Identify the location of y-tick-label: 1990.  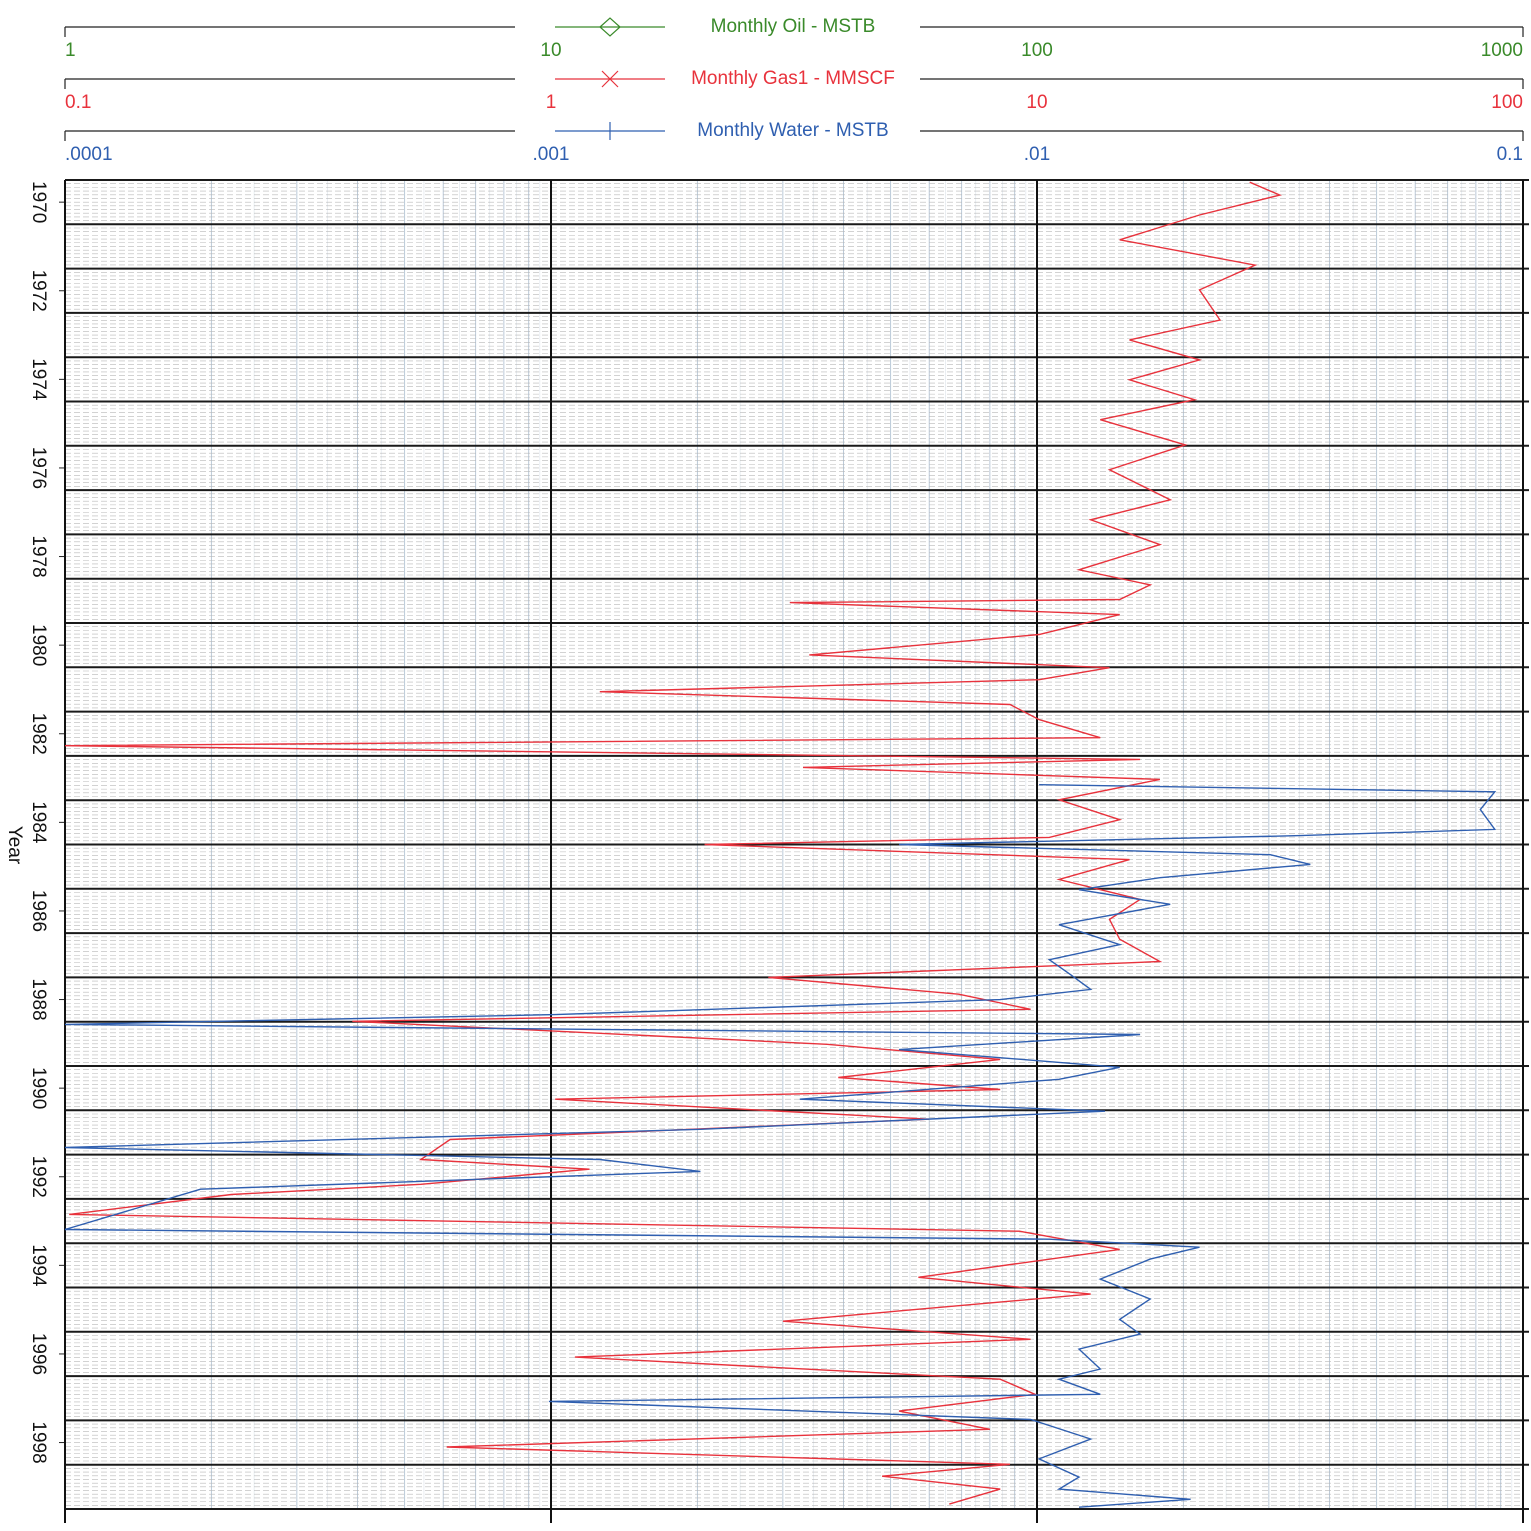
(38, 1088).